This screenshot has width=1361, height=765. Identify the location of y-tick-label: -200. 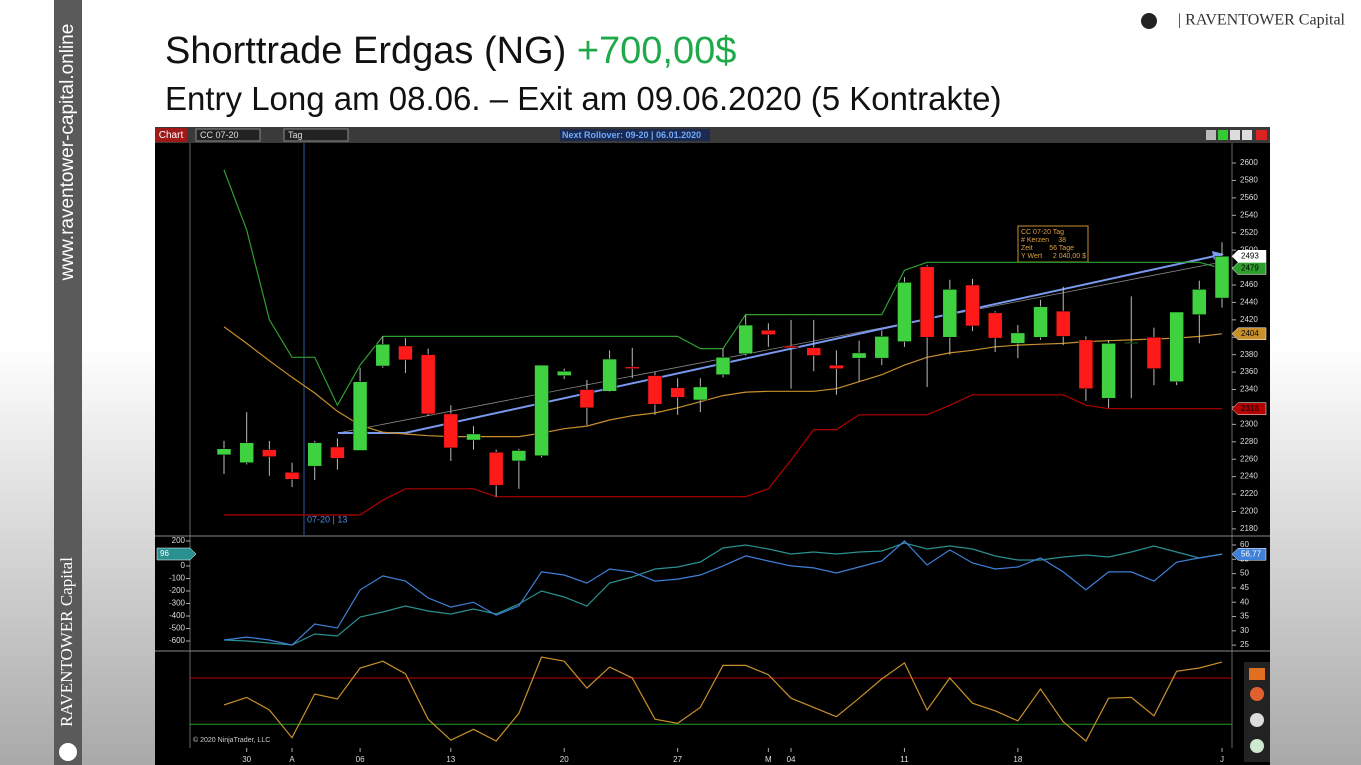
(177, 590).